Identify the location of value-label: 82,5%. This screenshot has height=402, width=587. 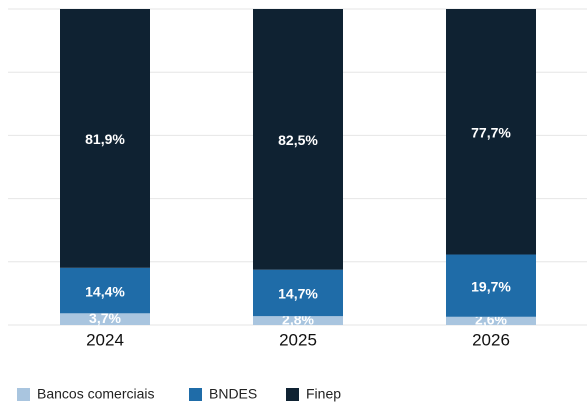
(298, 140).